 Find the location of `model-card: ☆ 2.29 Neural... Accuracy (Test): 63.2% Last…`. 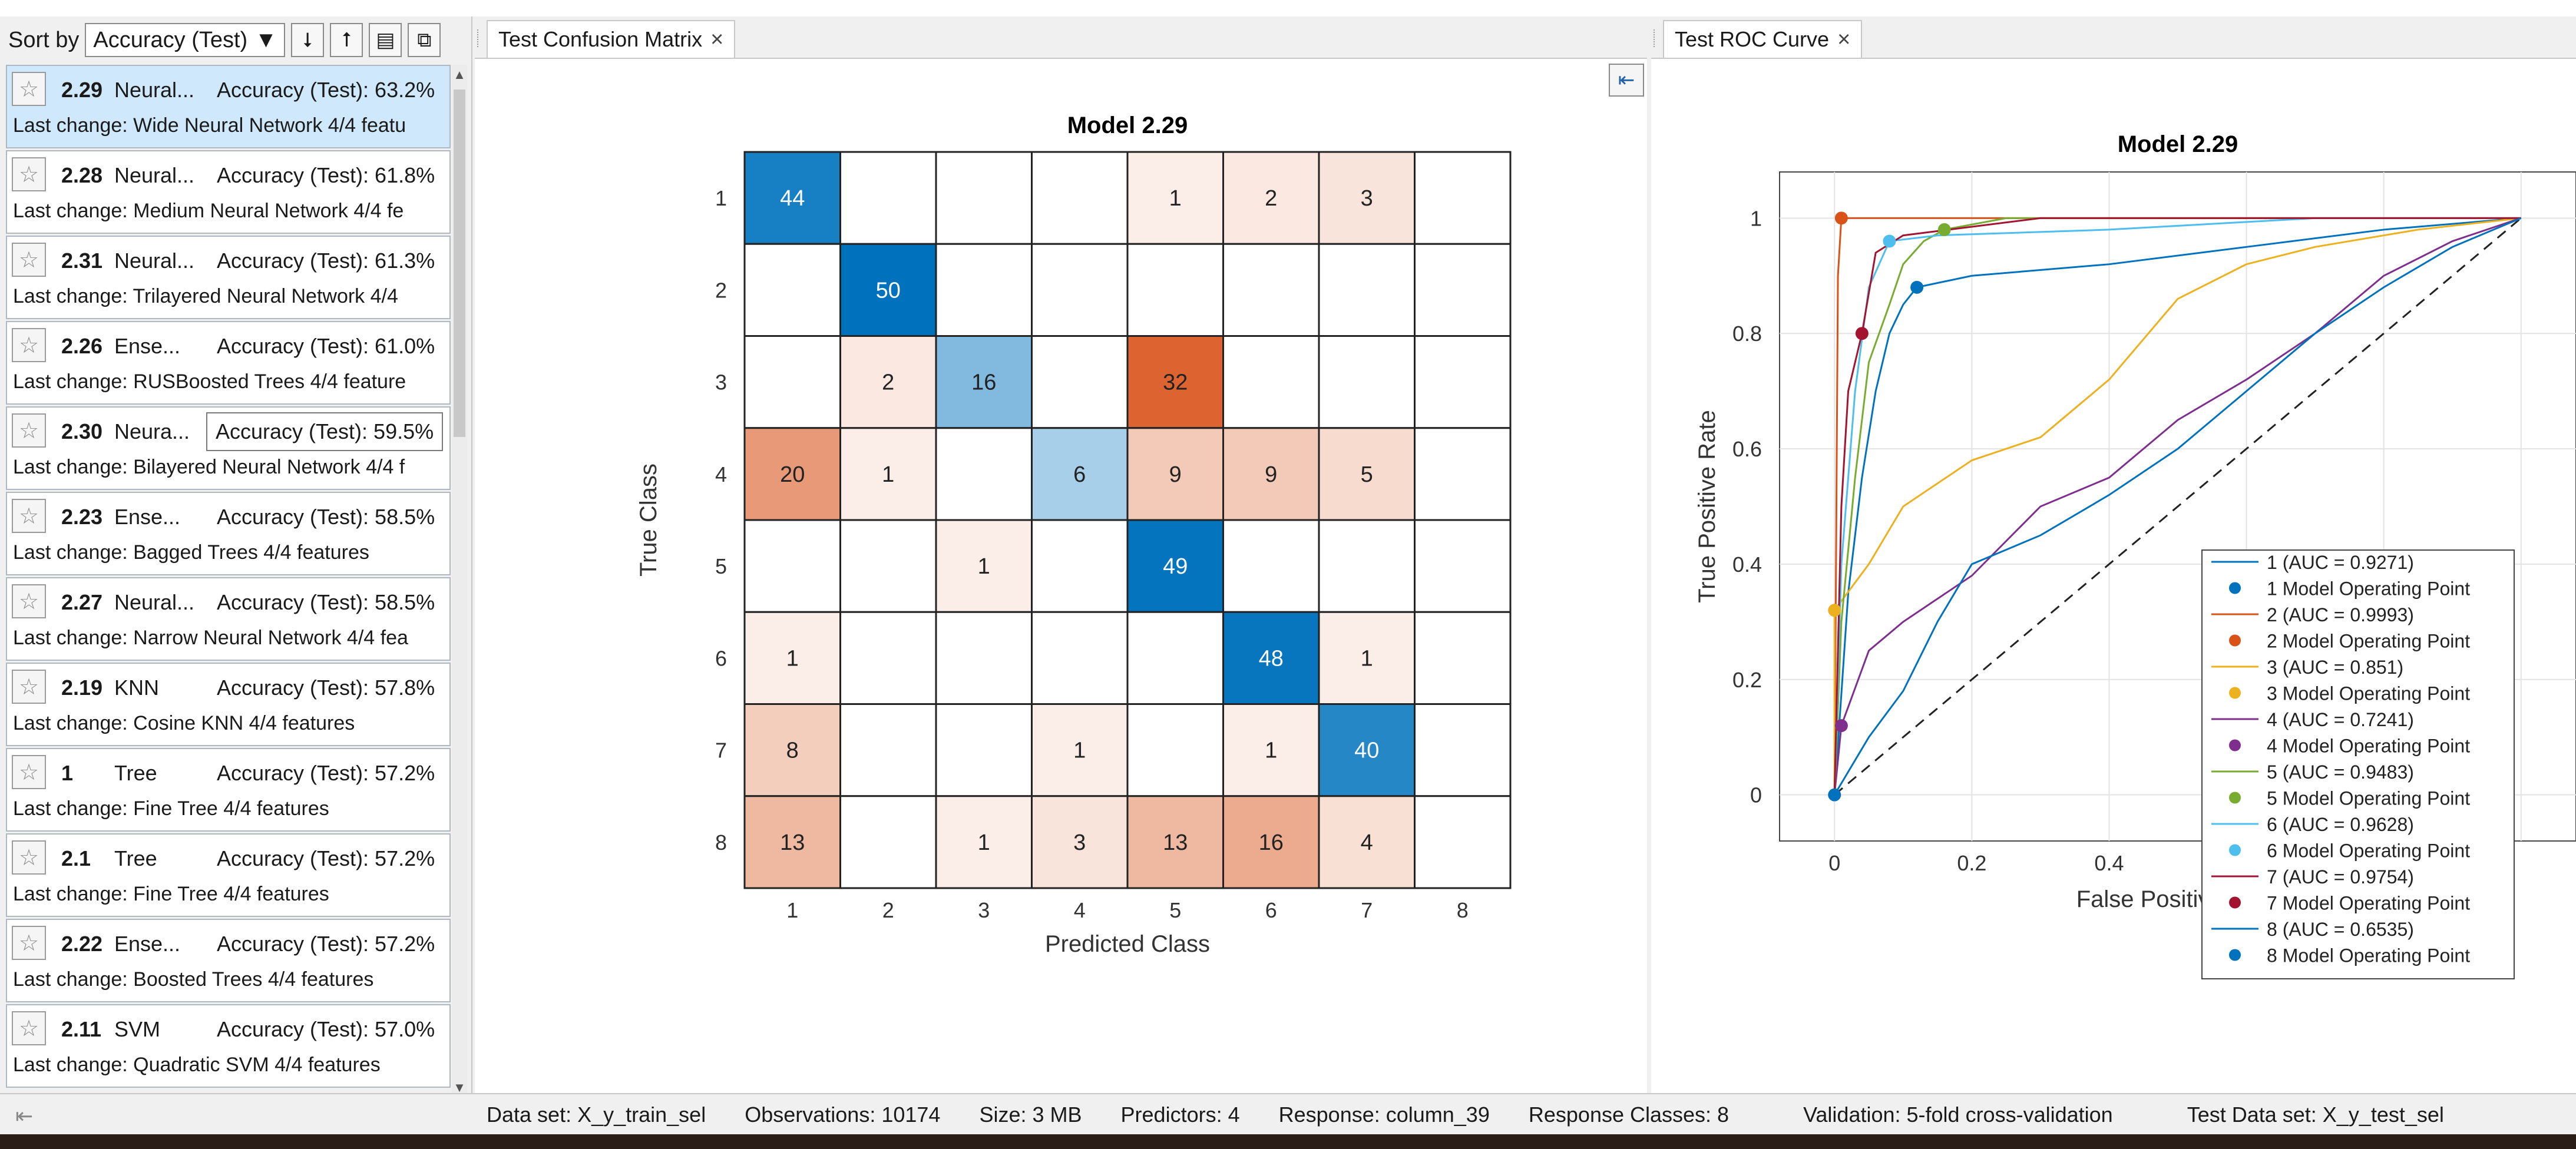

model-card: ☆ 2.29 Neural... Accuracy (Test): 63.2% Last… is located at coordinates (228, 107).